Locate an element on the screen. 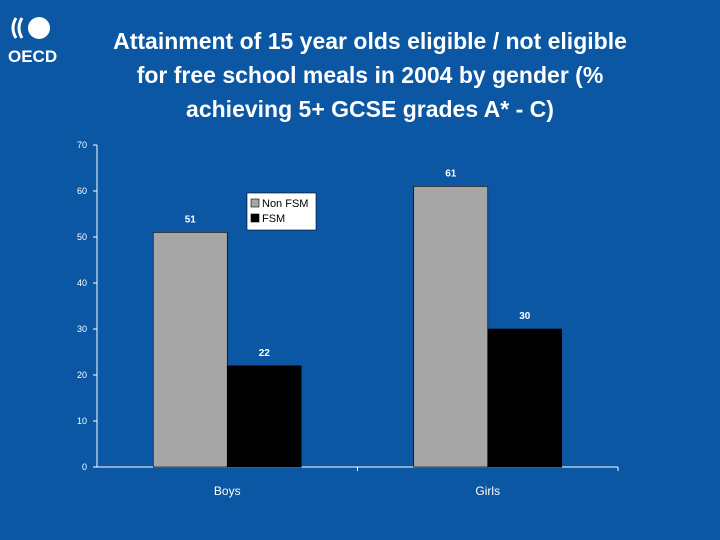 This screenshot has width=720, height=540. oecd-logo-icon: OECD is located at coordinates (32, 41).